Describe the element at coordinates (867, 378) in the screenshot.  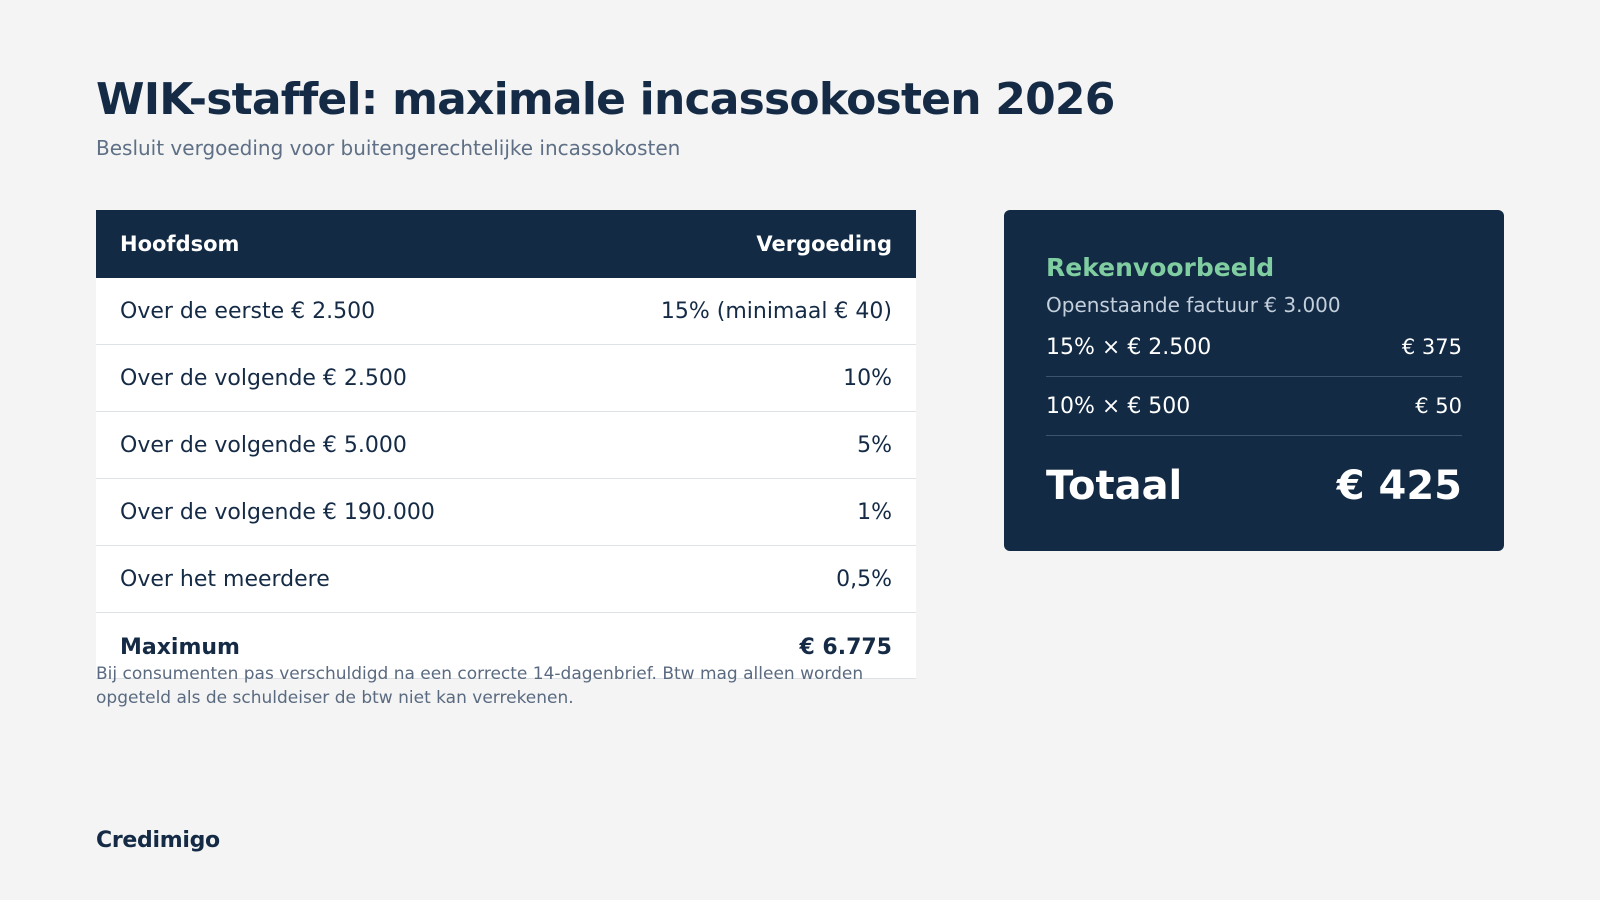
I see `row-value: 10%` at that location.